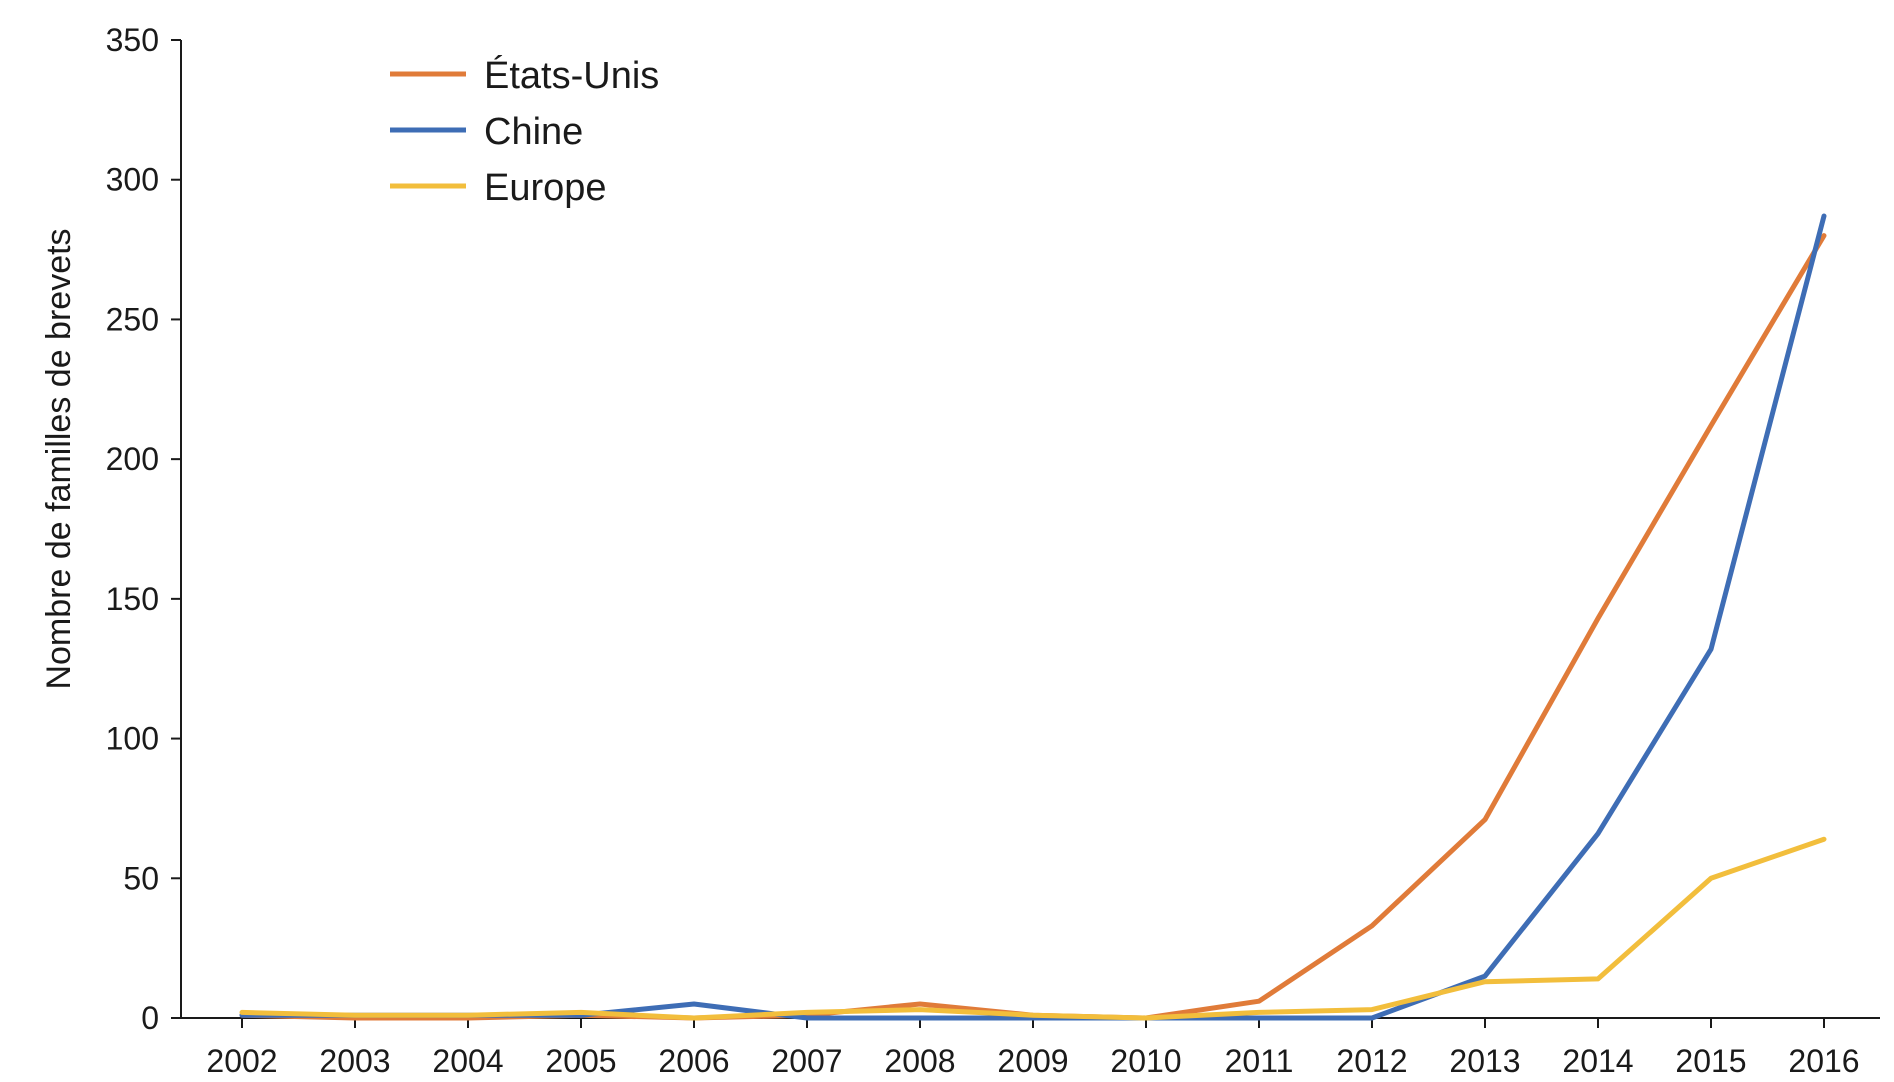  Describe the element at coordinates (1145, 1061) in the screenshot. I see `x-tick-label: 2010` at that location.